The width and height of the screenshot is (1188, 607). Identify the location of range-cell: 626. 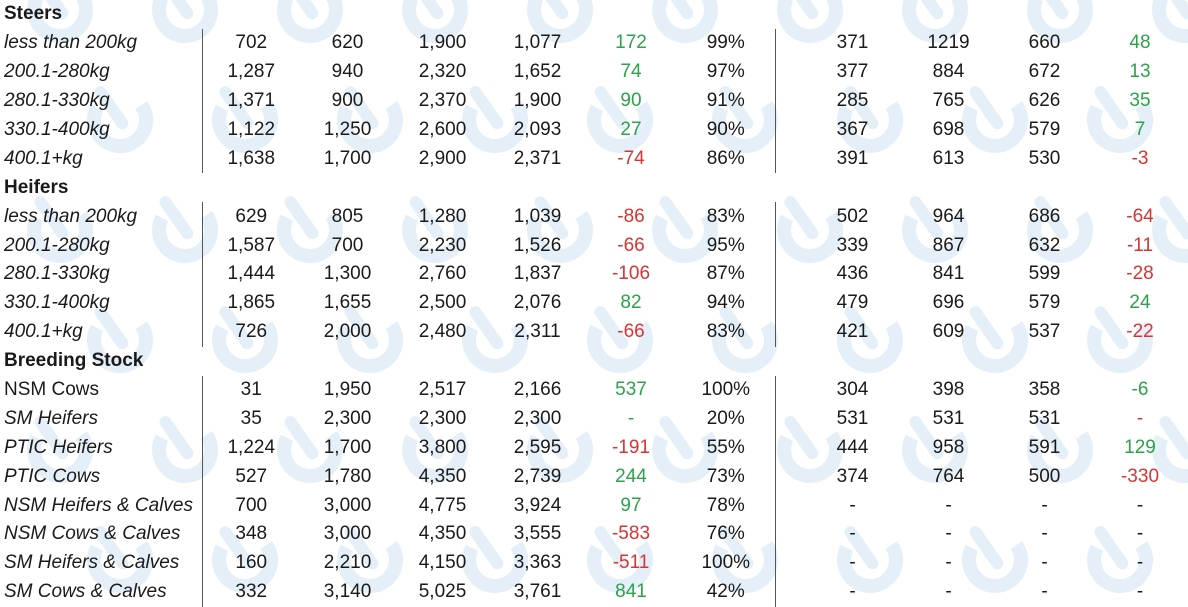
(1044, 101).